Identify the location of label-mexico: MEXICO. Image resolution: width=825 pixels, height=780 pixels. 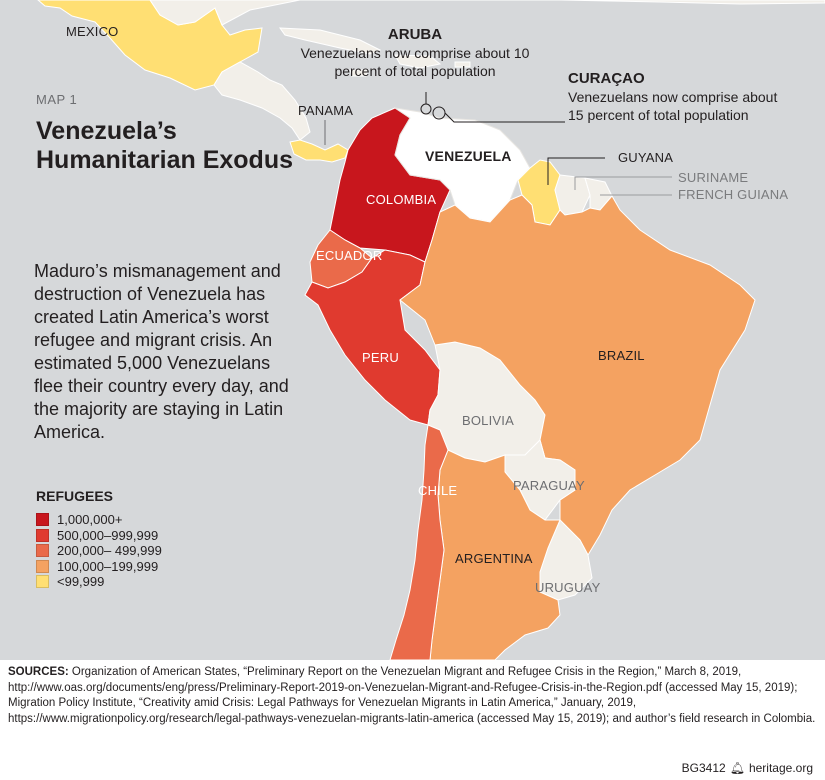
(92, 31).